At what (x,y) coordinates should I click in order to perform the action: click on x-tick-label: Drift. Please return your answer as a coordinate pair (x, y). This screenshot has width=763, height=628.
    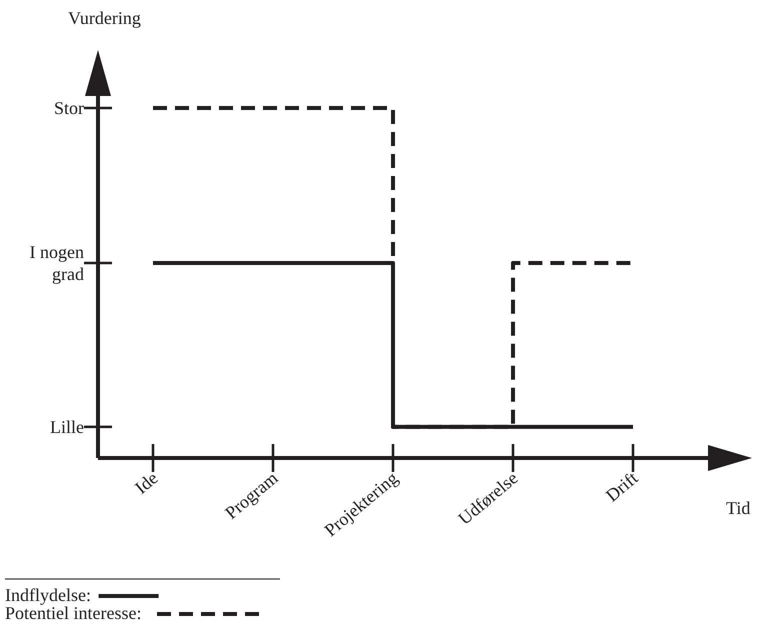
    Looking at the image, I should click on (622, 487).